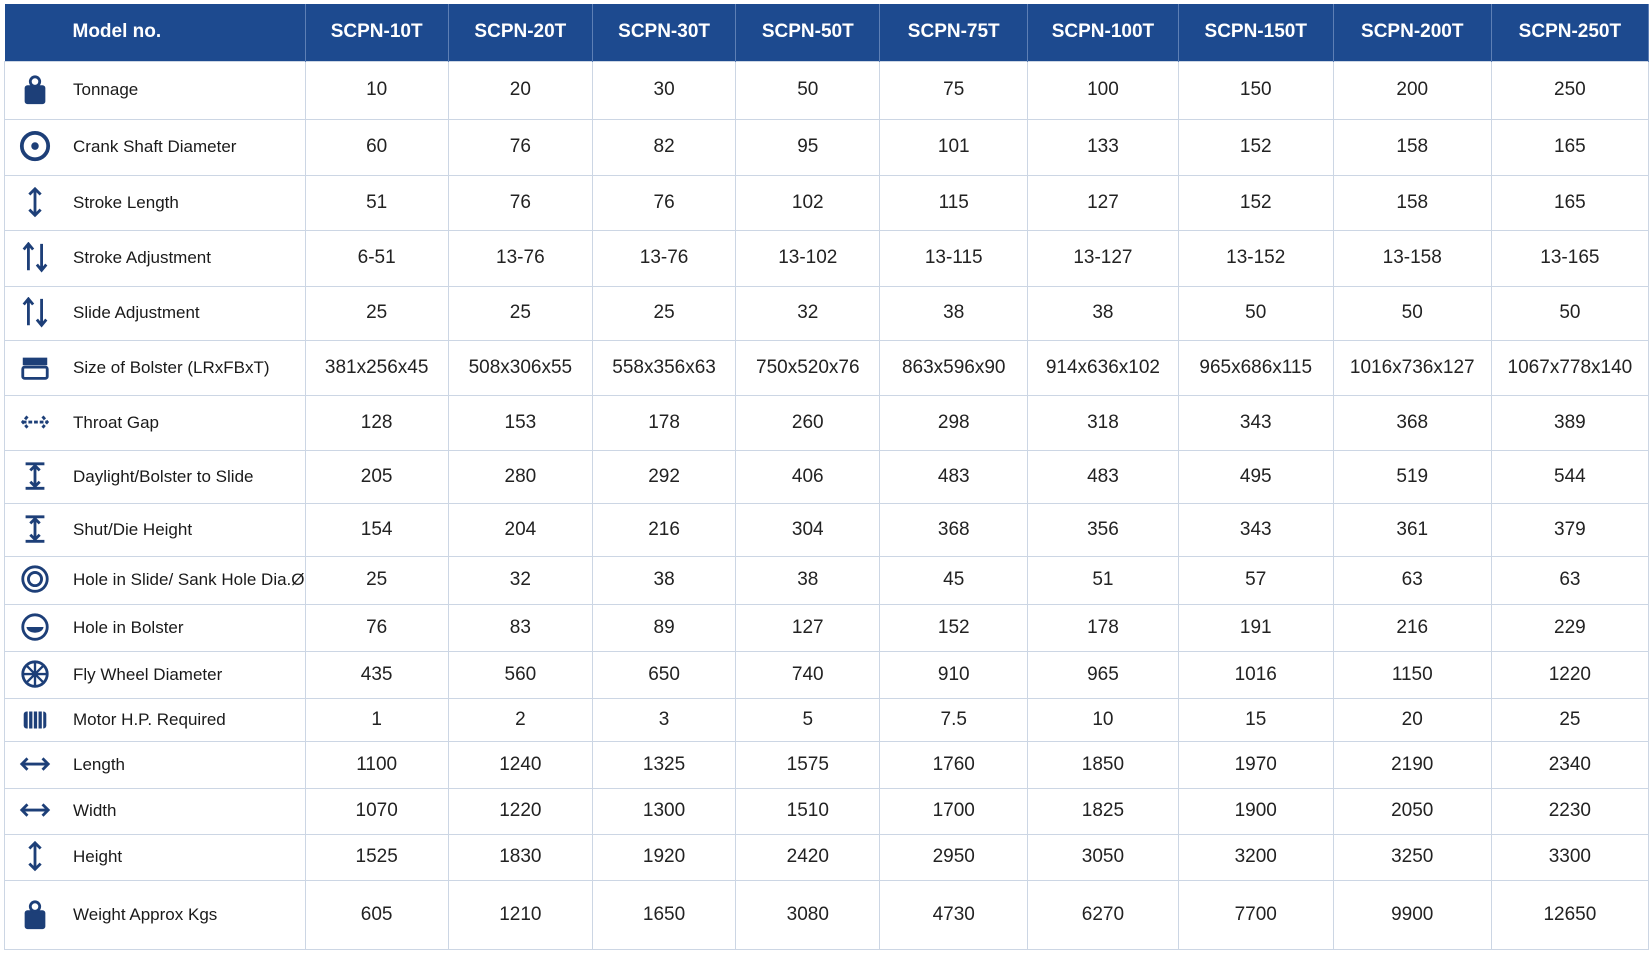 The image size is (1649, 954). I want to click on table-row: Slide Adjustment 25 25 25 32 38 38 50 50 50, so click(826, 313).